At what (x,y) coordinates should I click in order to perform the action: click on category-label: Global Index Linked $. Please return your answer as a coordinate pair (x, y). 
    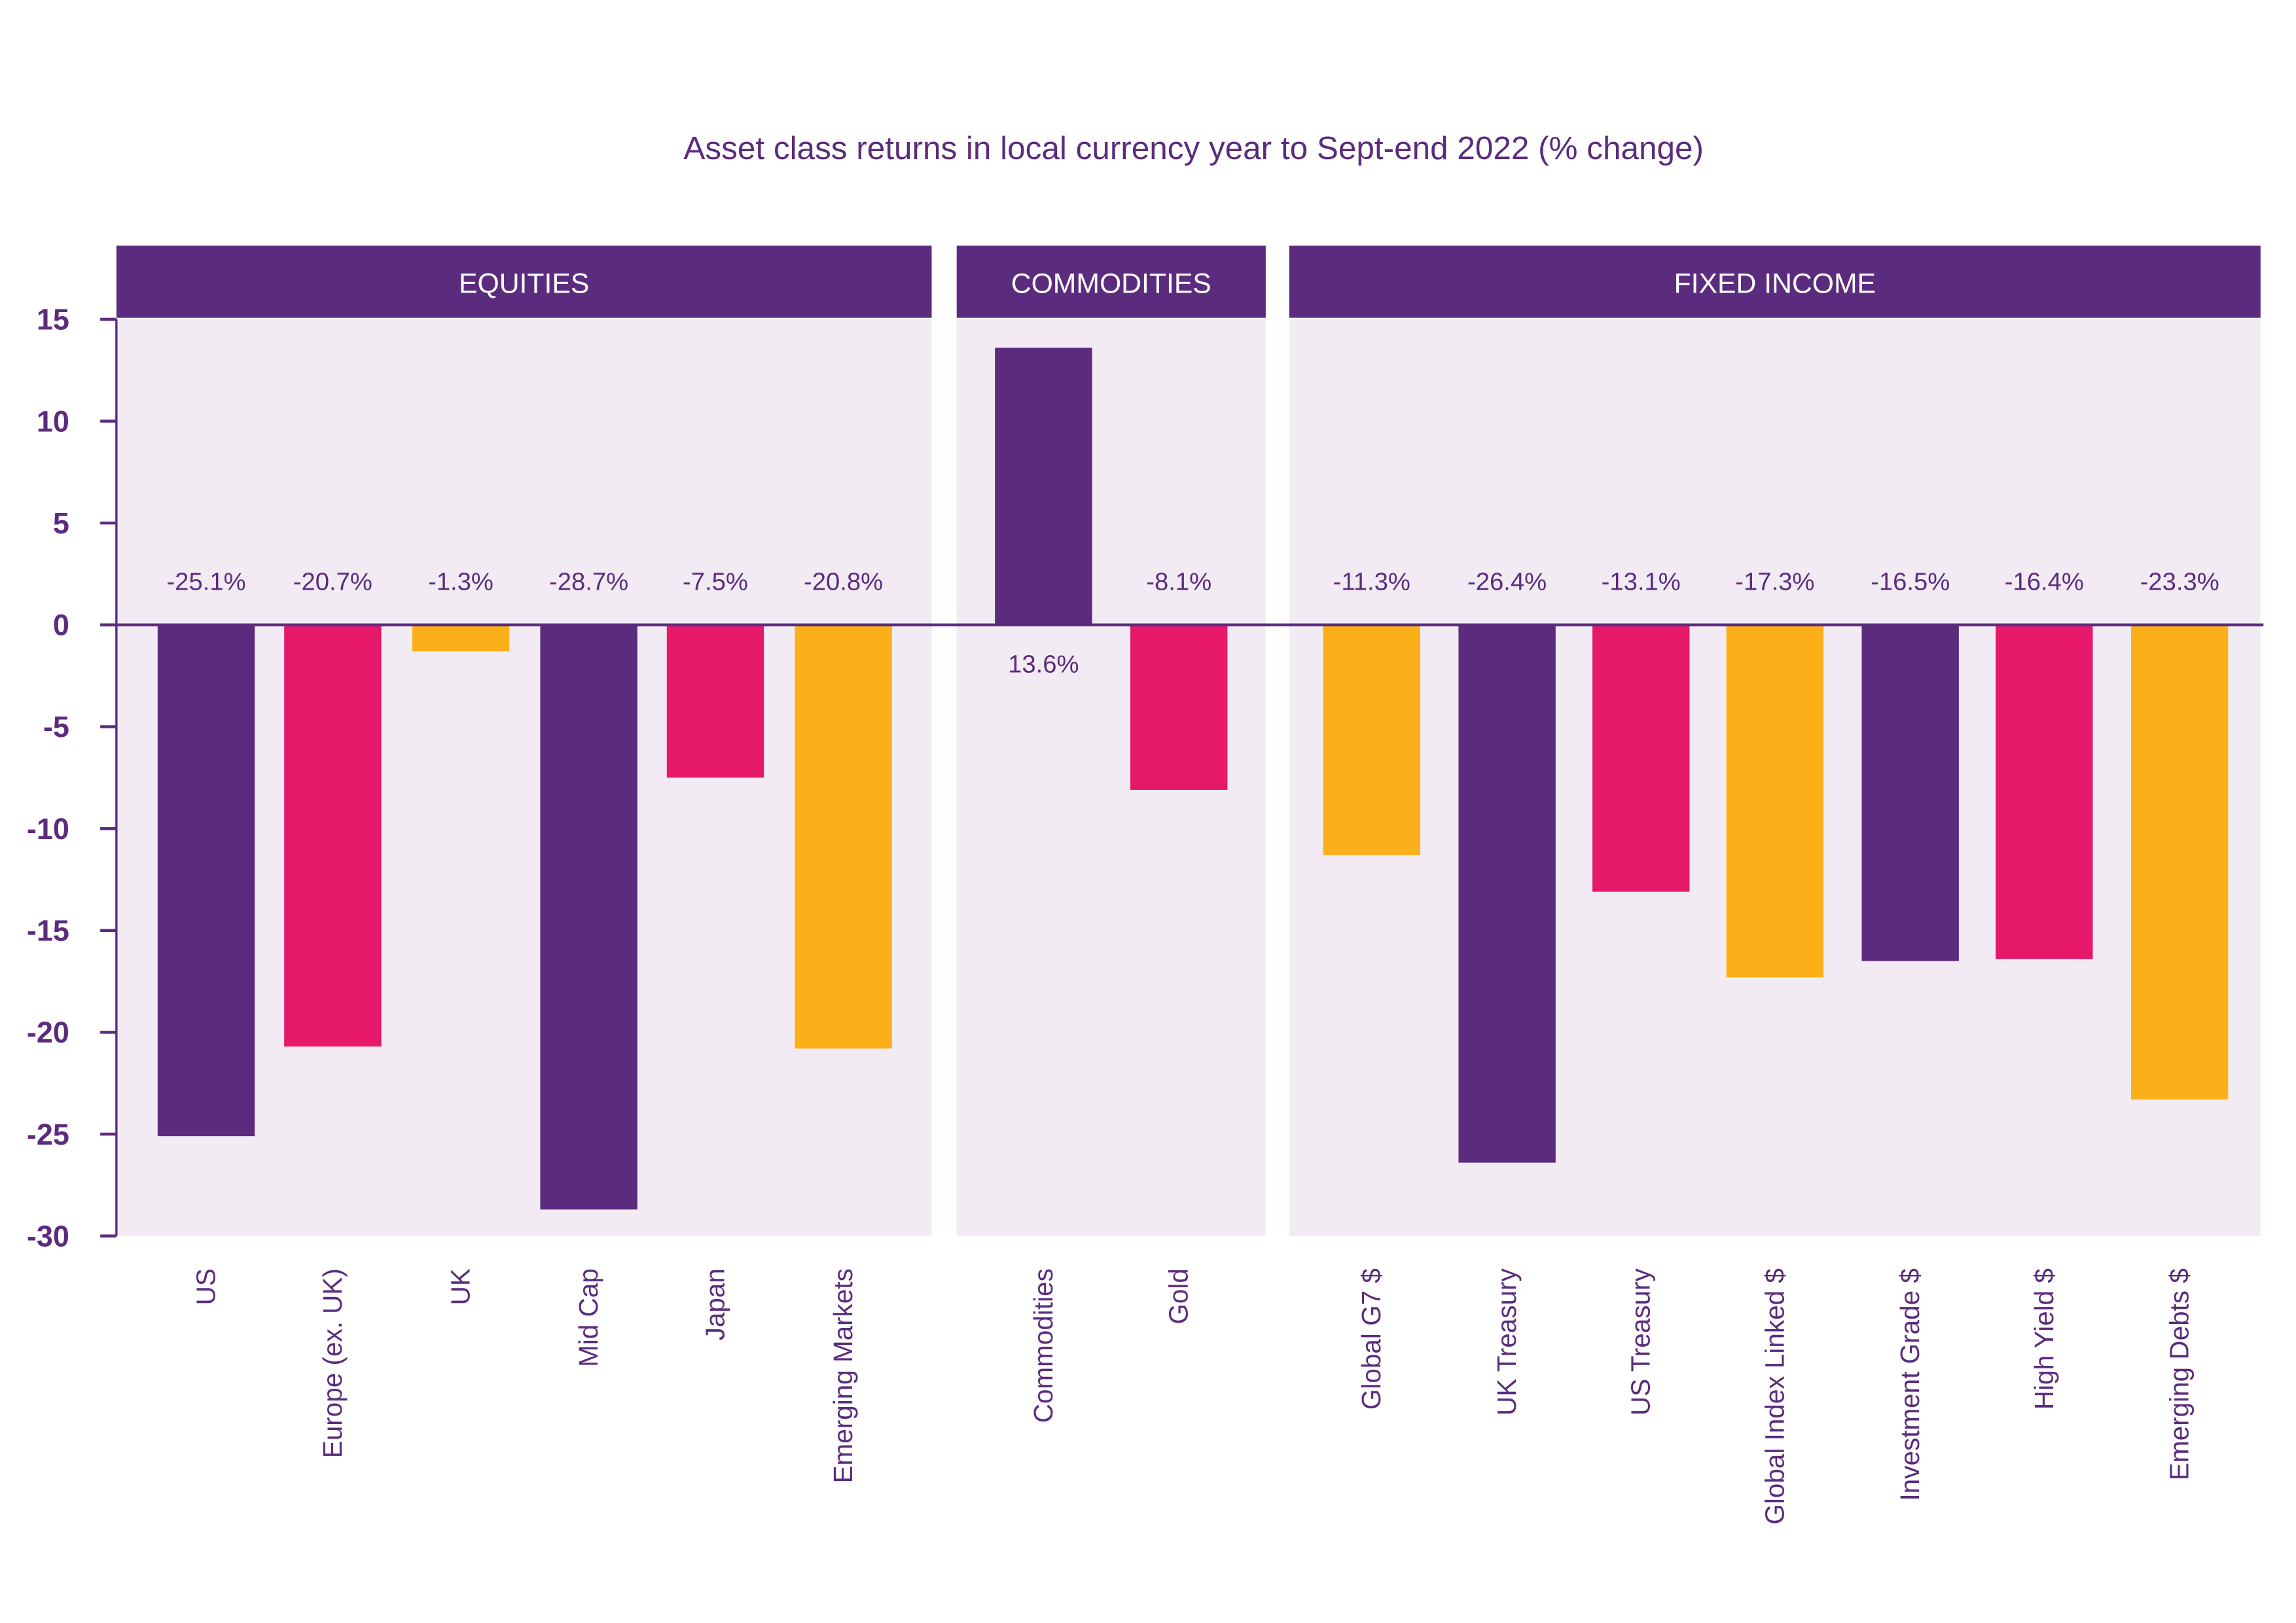
    Looking at the image, I should click on (1774, 1396).